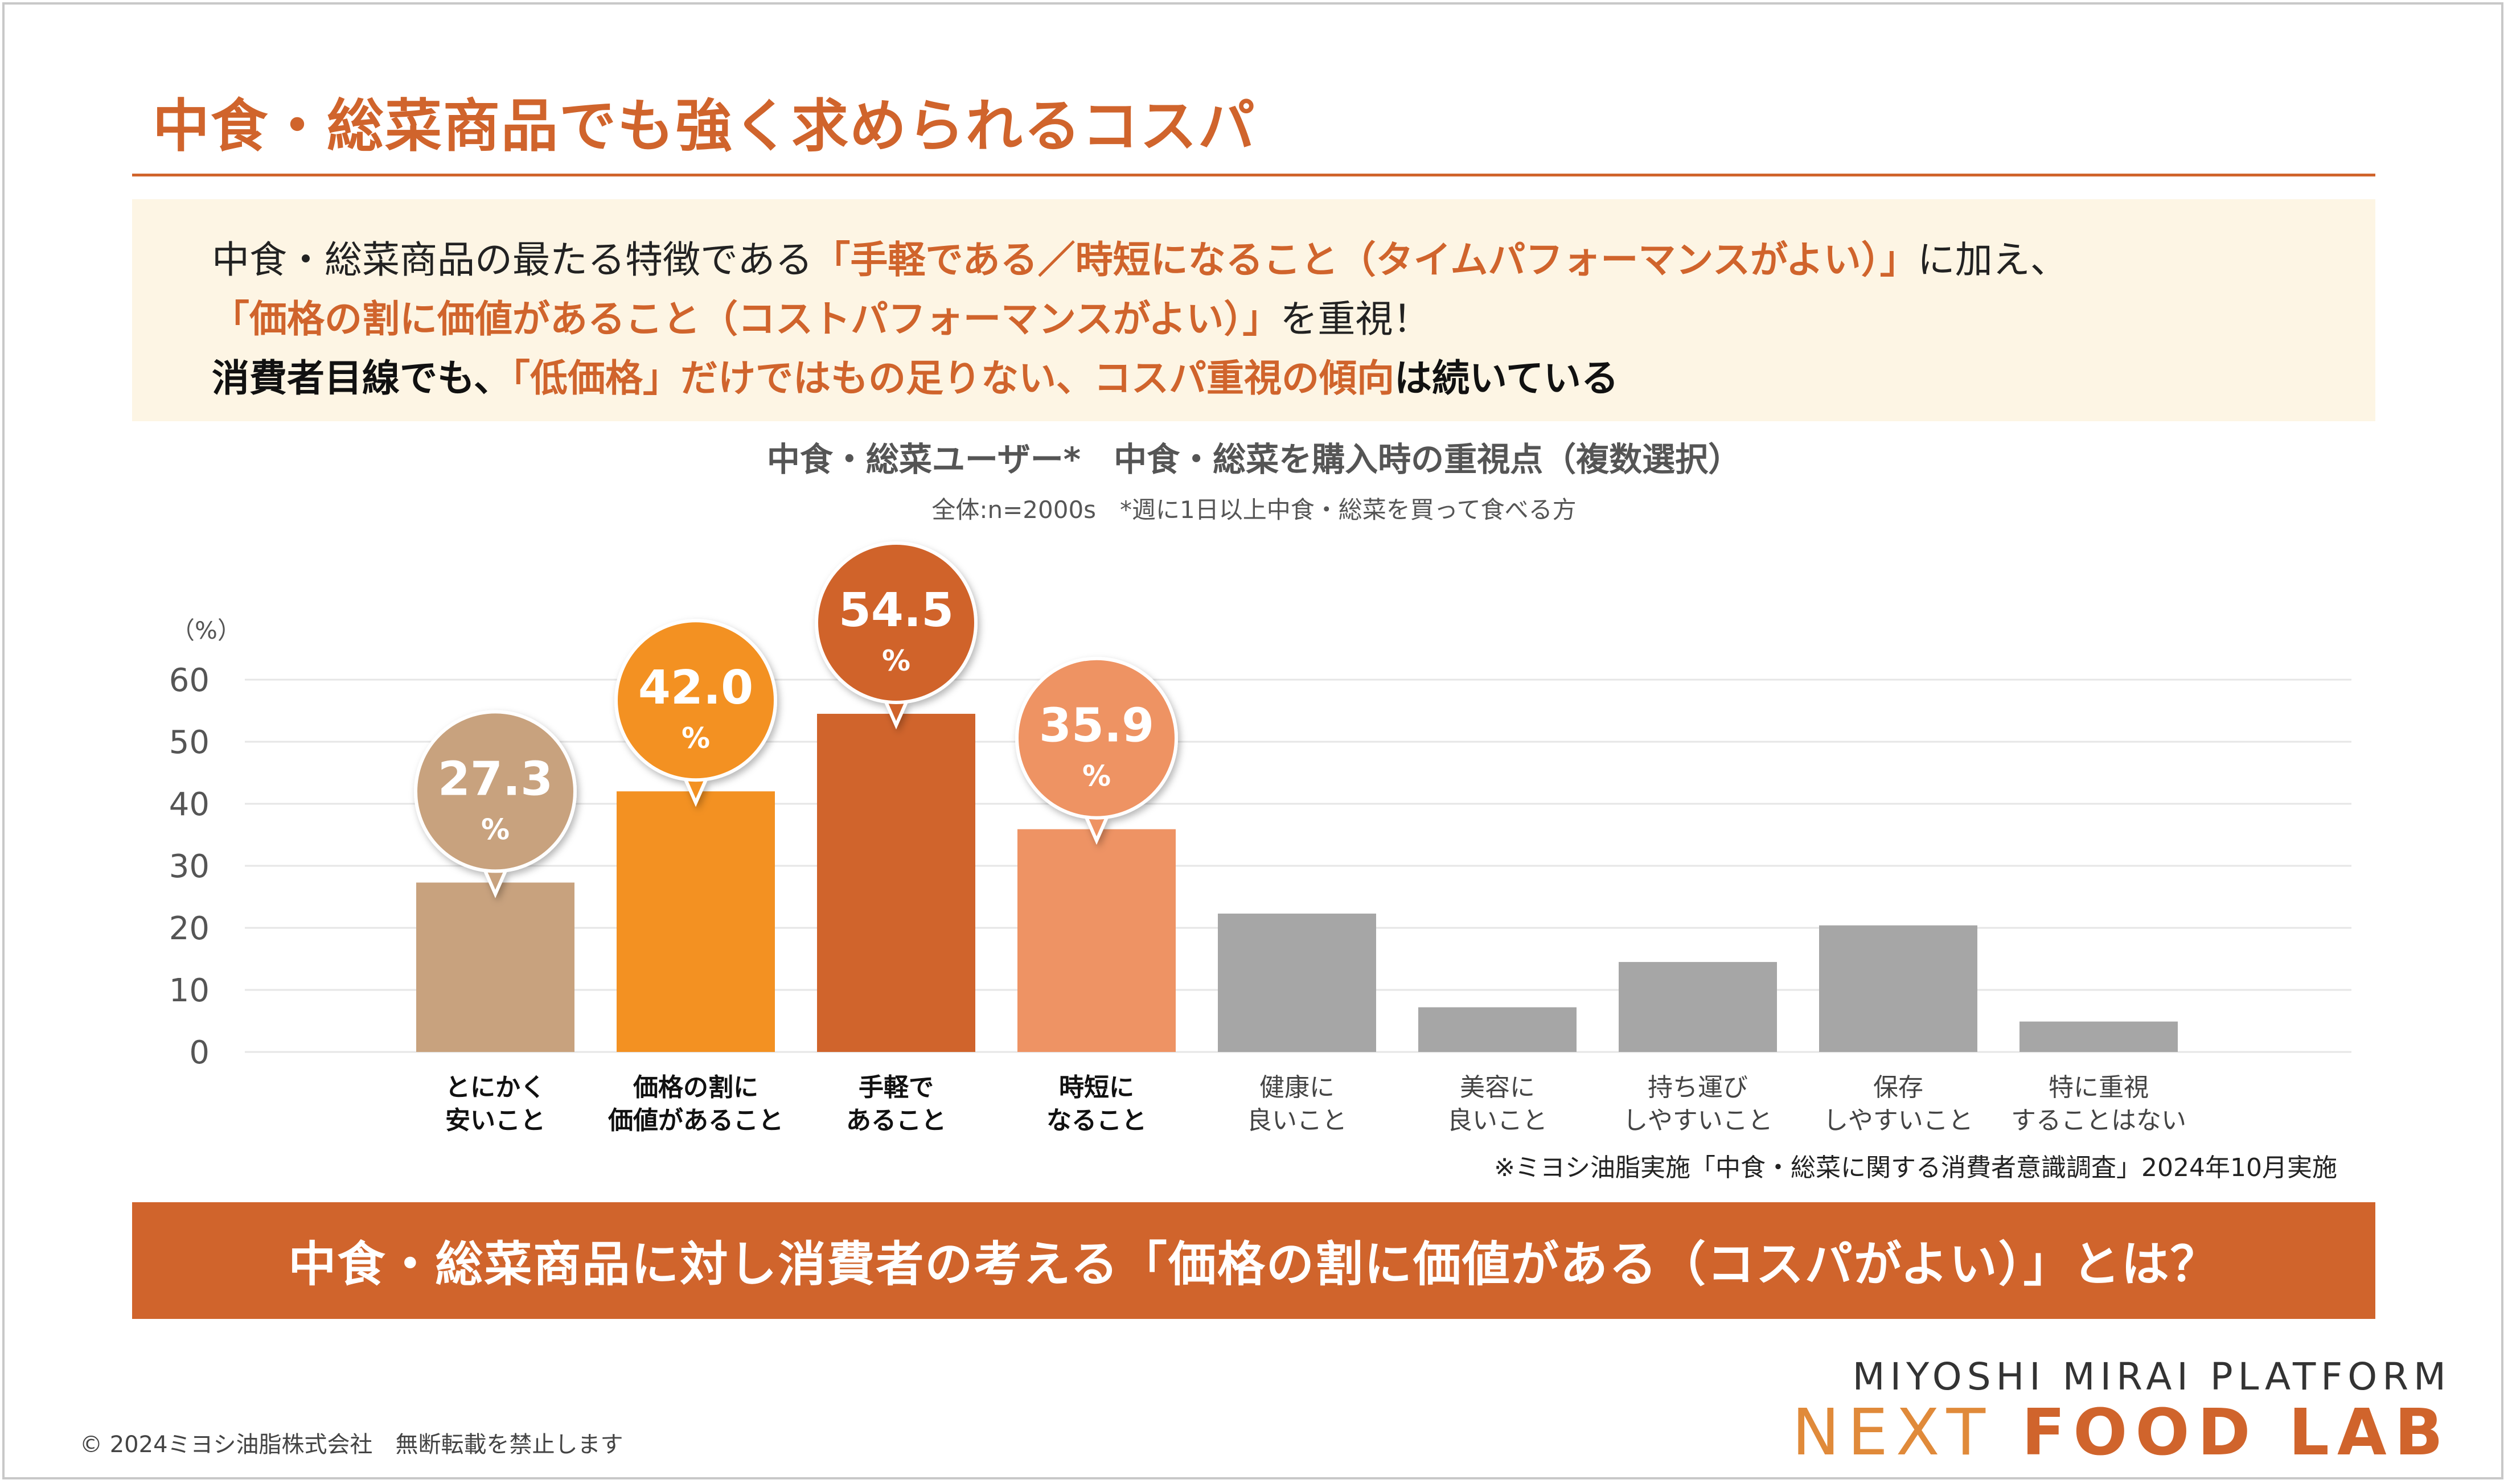  Describe the element at coordinates (2151, 1377) in the screenshot. I see `brand-platform: MIYOSHI MIRAI PLATFORM` at that location.